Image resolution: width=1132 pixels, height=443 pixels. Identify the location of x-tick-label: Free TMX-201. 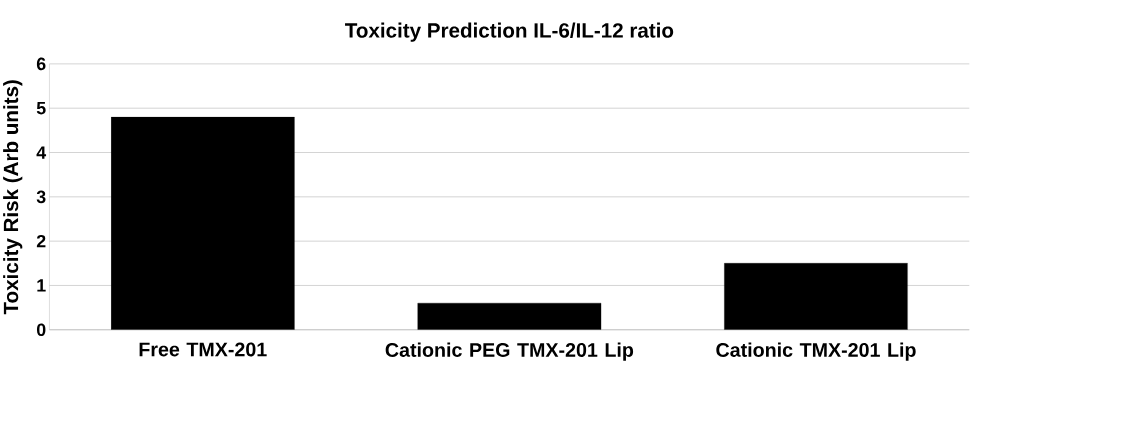
(203, 349).